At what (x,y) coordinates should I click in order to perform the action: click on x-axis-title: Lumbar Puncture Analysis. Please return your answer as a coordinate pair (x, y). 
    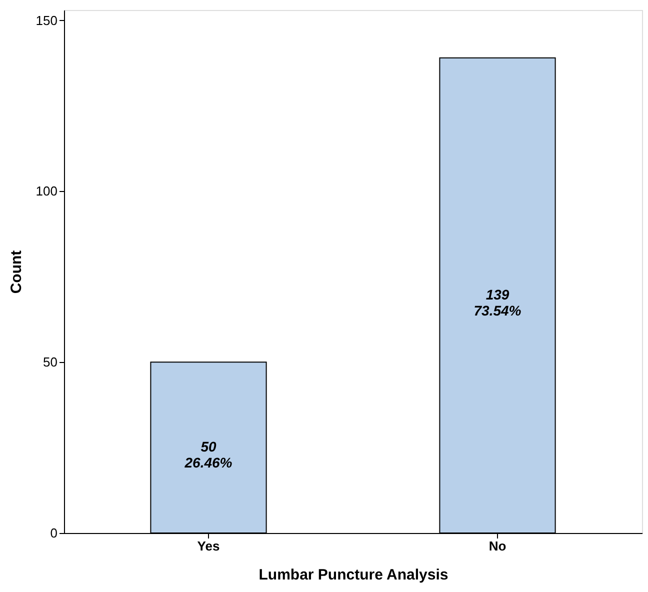
    Looking at the image, I should click on (353, 575).